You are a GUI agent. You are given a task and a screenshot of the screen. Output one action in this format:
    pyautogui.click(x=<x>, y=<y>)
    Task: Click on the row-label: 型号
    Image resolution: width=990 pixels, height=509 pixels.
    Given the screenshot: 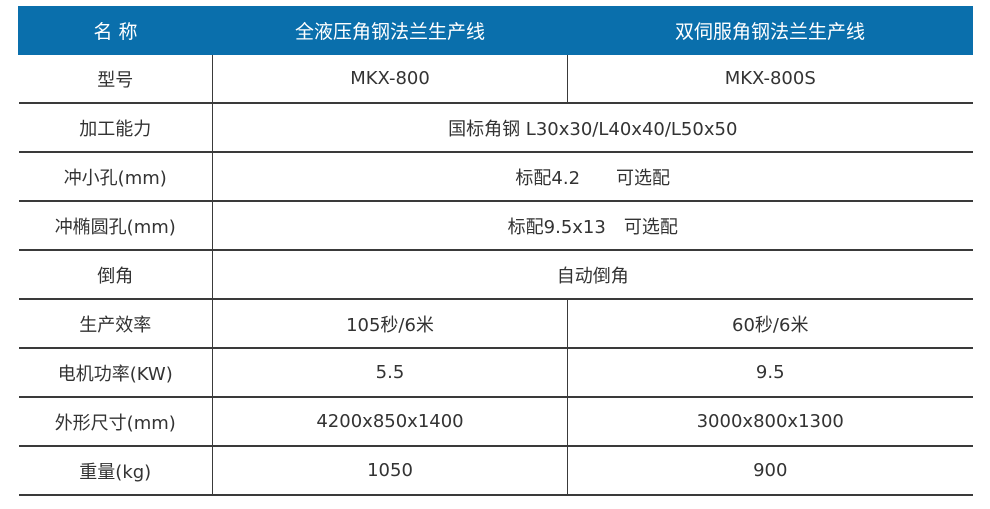 What is the action you would take?
    pyautogui.click(x=115, y=79)
    